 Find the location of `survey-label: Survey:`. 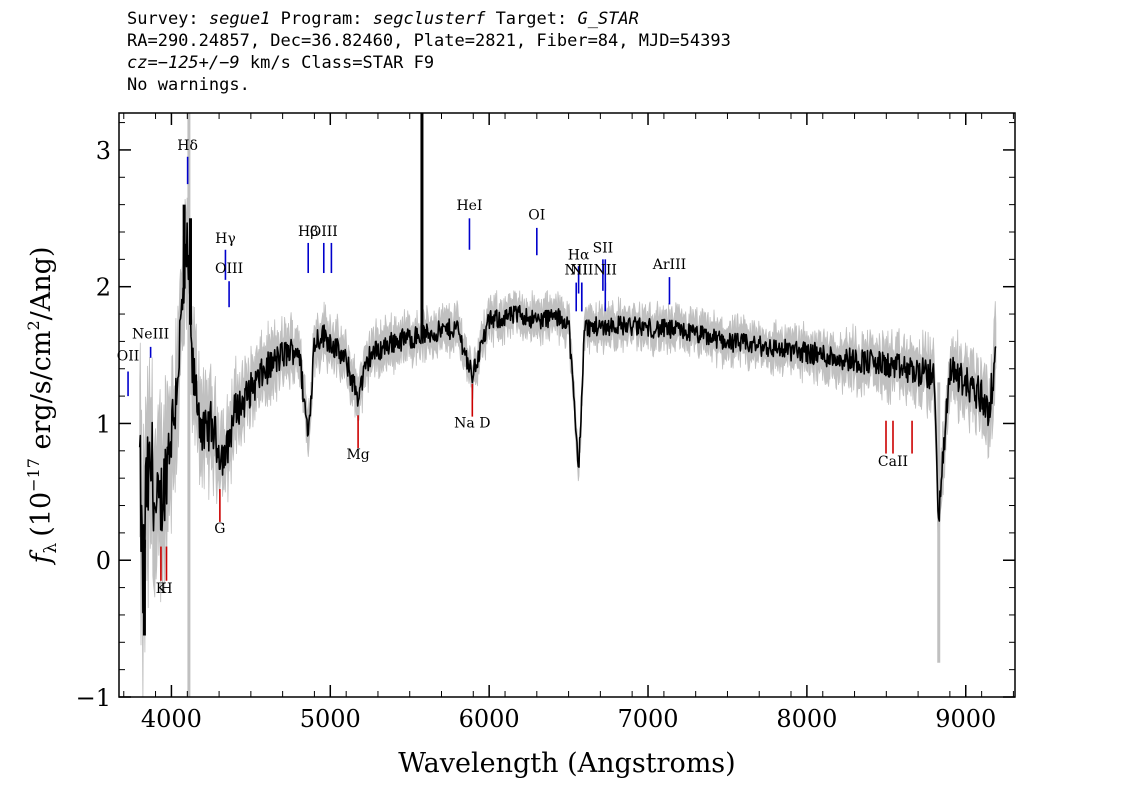

survey-label: Survey: is located at coordinates (163, 19).